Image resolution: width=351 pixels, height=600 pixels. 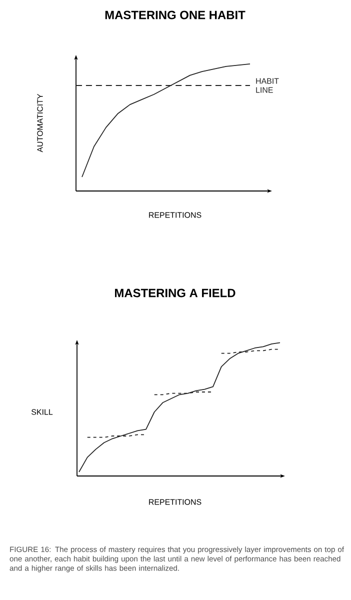 What do you see at coordinates (175, 293) in the screenshot?
I see `chart-title: MASTERING A FIELD` at bounding box center [175, 293].